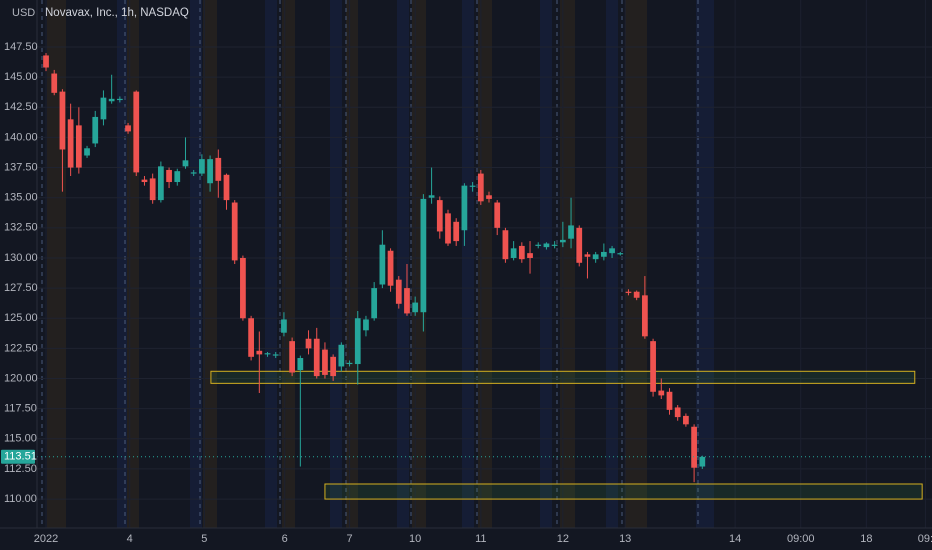  Describe the element at coordinates (204, 539) in the screenshot. I see `x-tick-label: 5` at that location.